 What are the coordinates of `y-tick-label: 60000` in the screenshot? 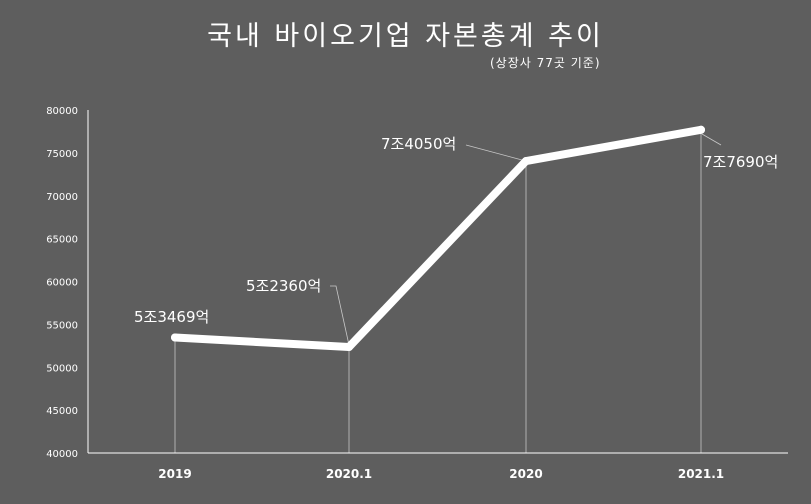 It's located at (62, 283).